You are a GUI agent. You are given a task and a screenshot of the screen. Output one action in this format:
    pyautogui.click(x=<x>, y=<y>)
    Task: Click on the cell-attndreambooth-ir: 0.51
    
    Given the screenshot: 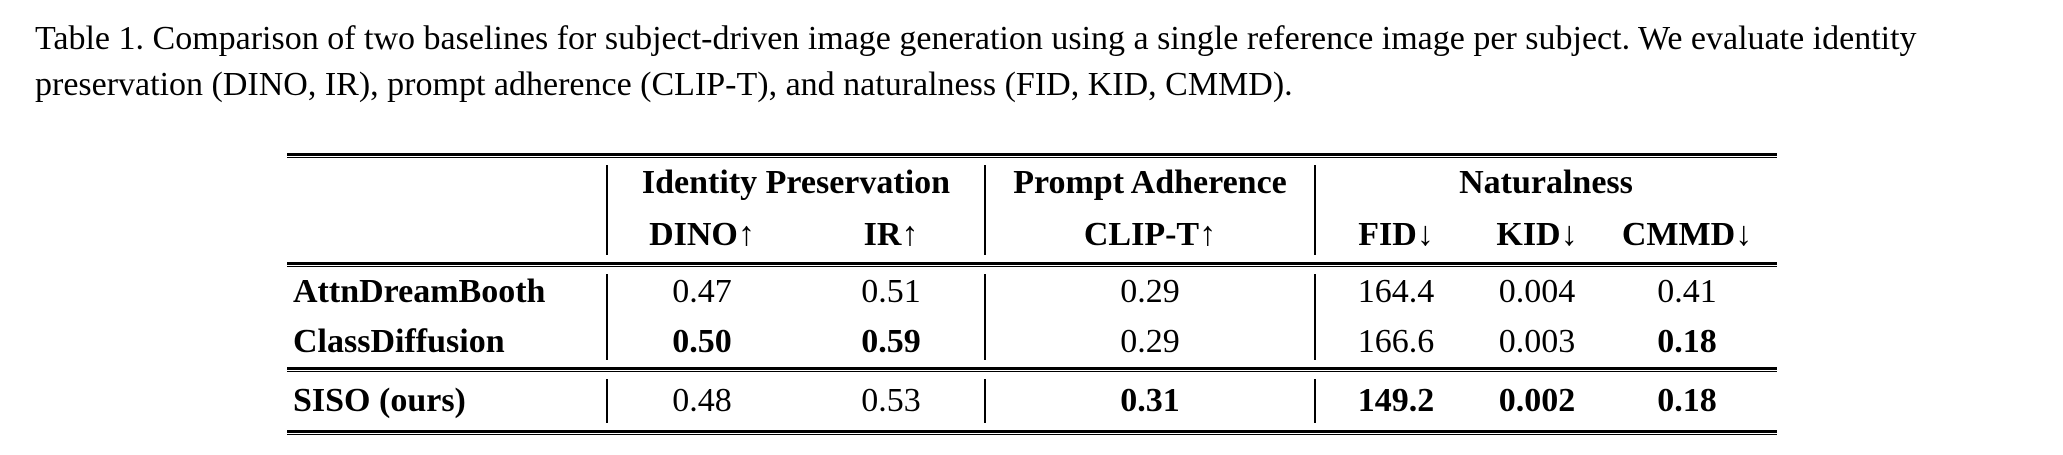 What is the action you would take?
    pyautogui.click(x=891, y=291)
    